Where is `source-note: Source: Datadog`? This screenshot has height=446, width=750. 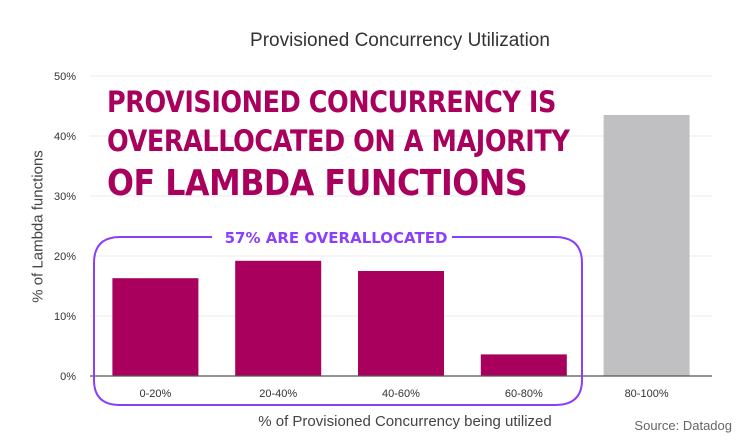
source-note: Source: Datadog is located at coordinates (683, 425).